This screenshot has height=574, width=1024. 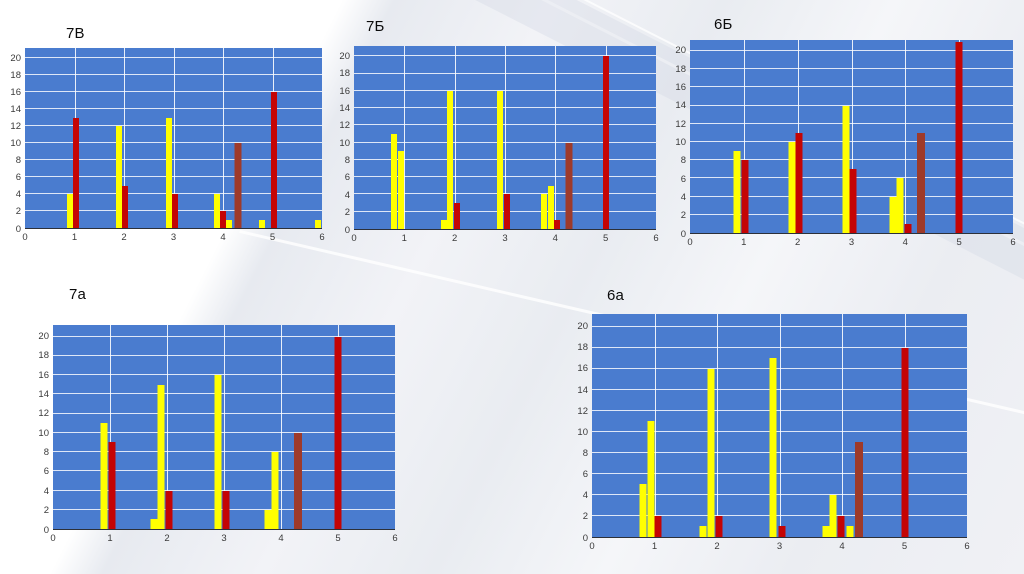 I want to click on y-tick-label: 4, so click(x=683, y=197).